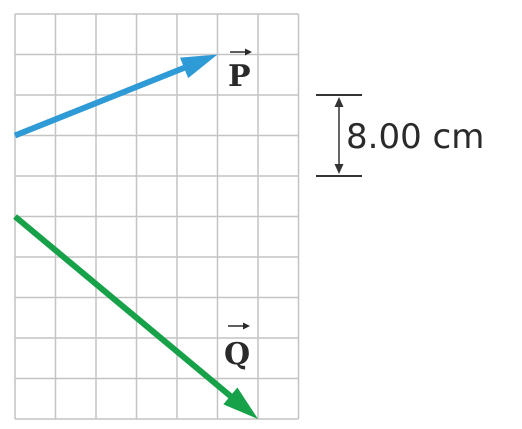  What do you see at coordinates (248, 52) in the screenshot?
I see `vector-p-overarrow-head` at bounding box center [248, 52].